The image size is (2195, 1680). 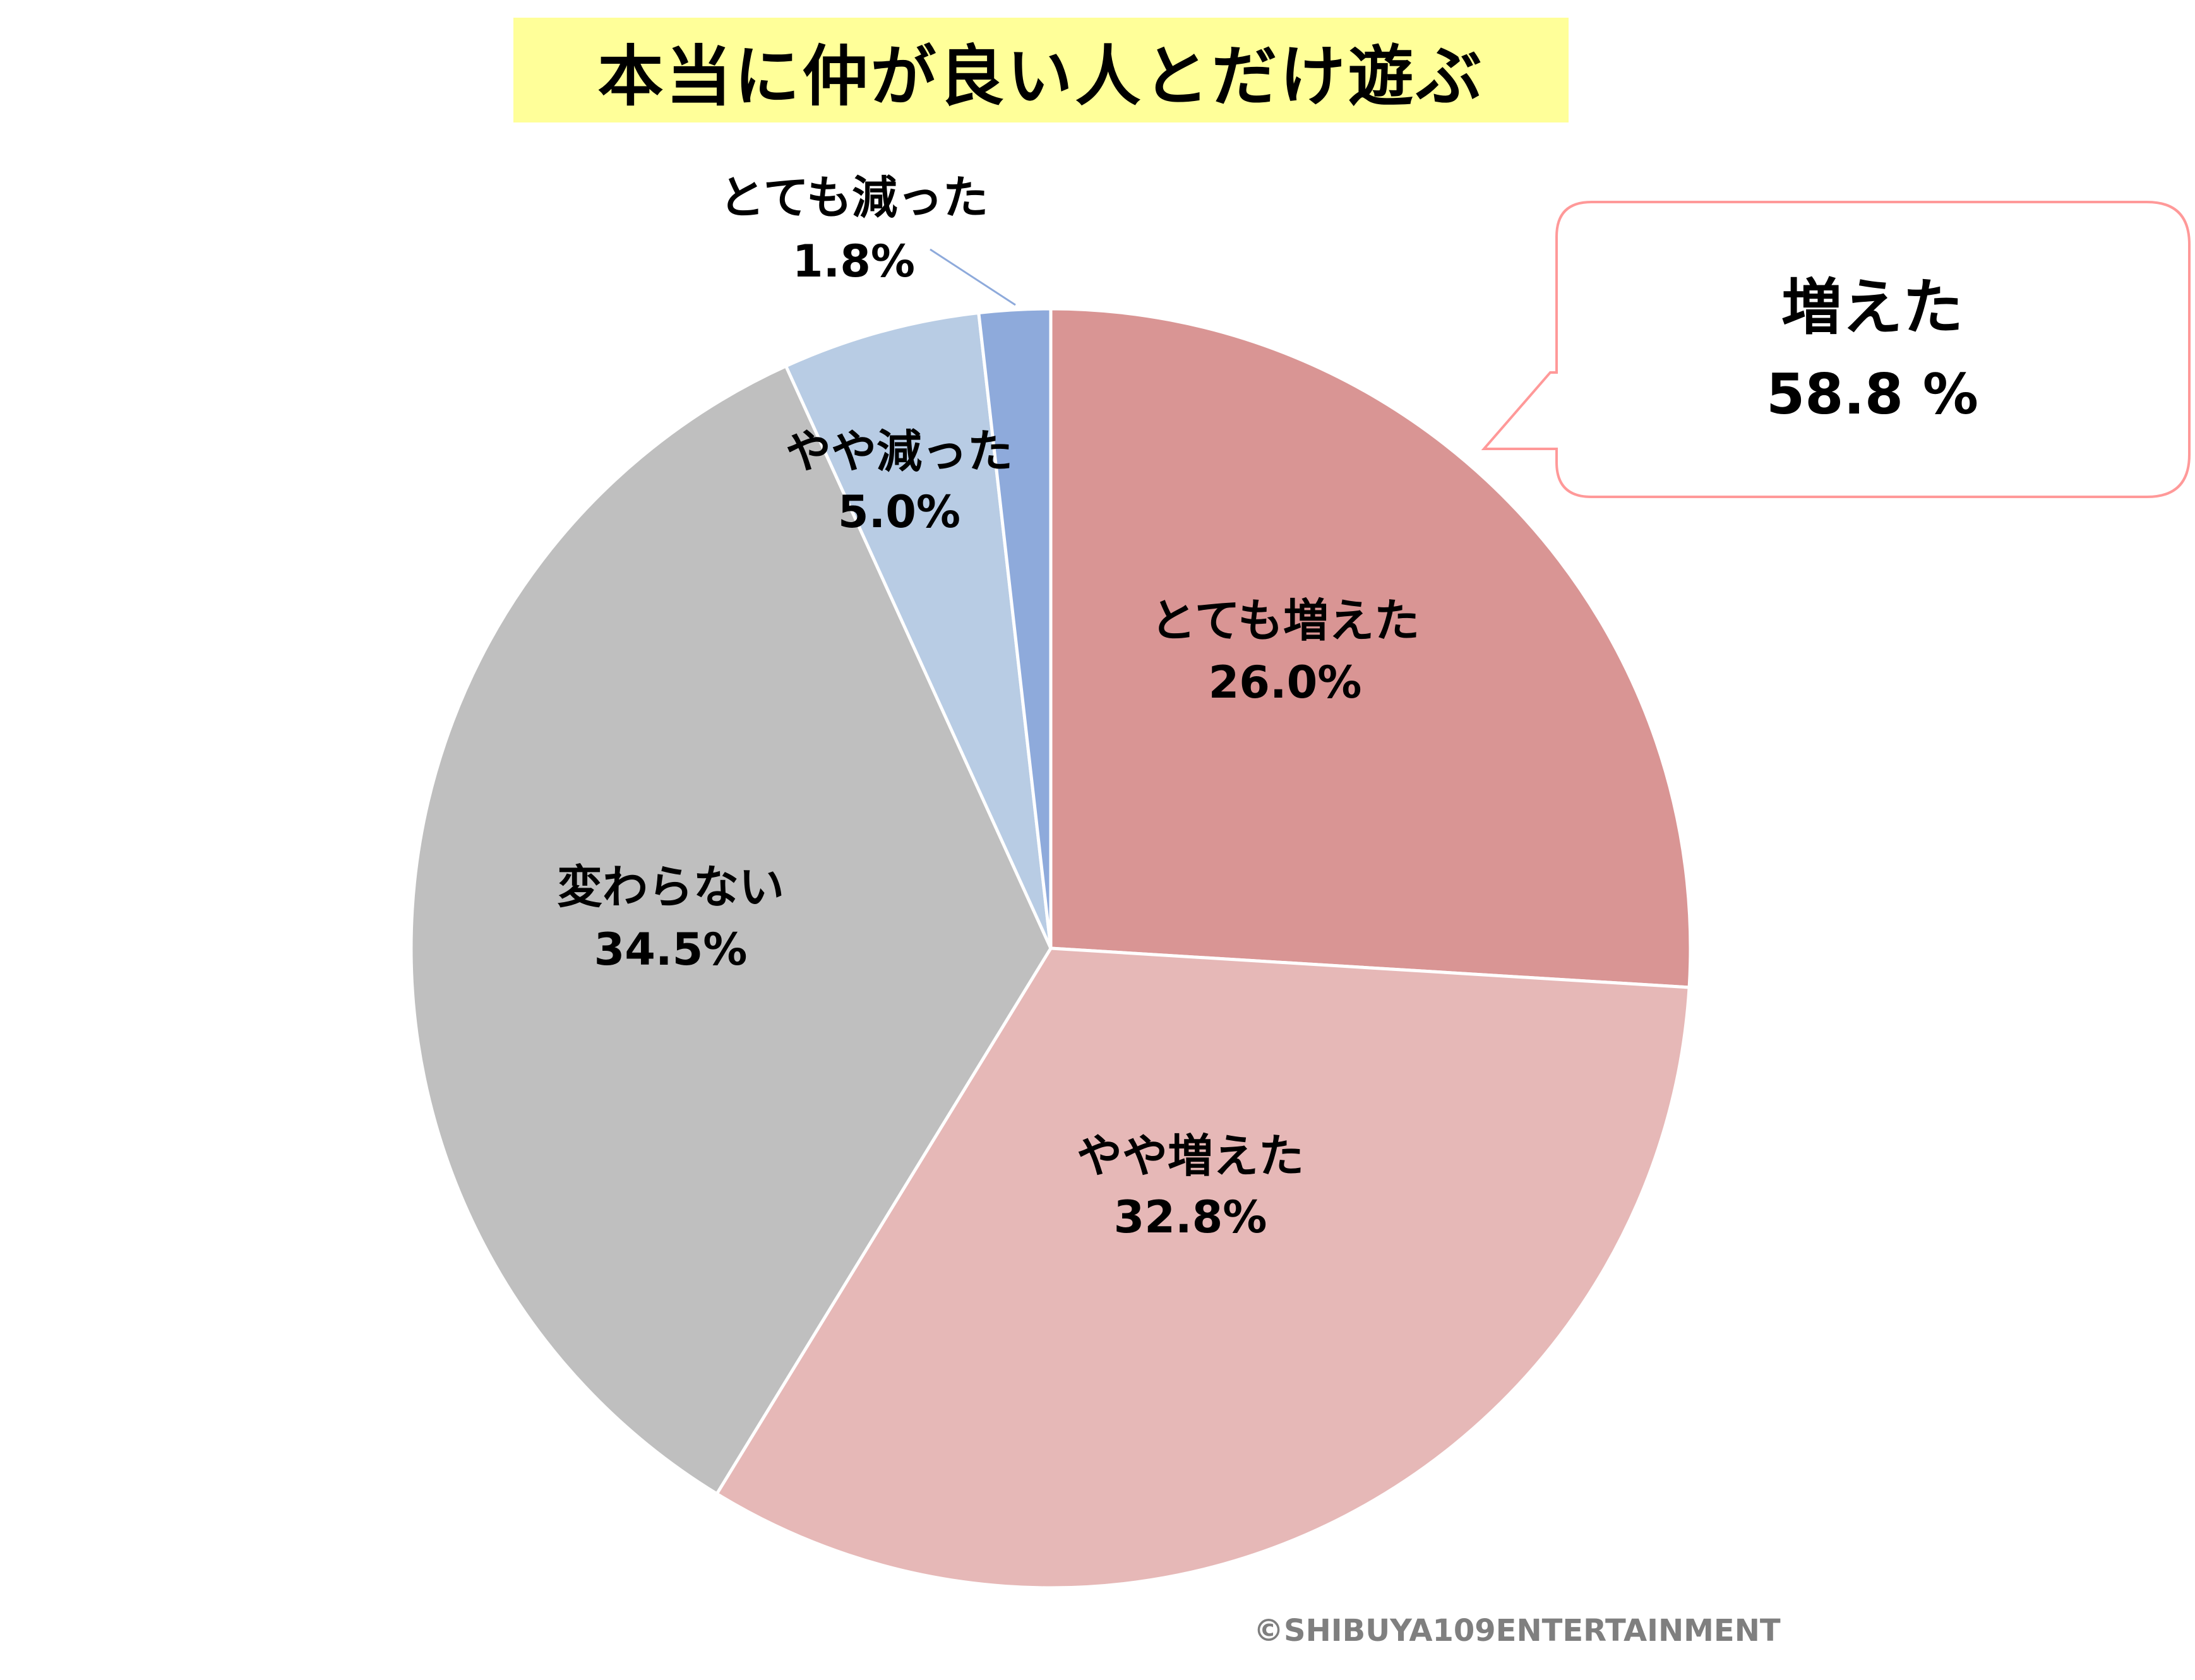 I want to click on callout-value: 58.8 %, so click(x=1872, y=394).